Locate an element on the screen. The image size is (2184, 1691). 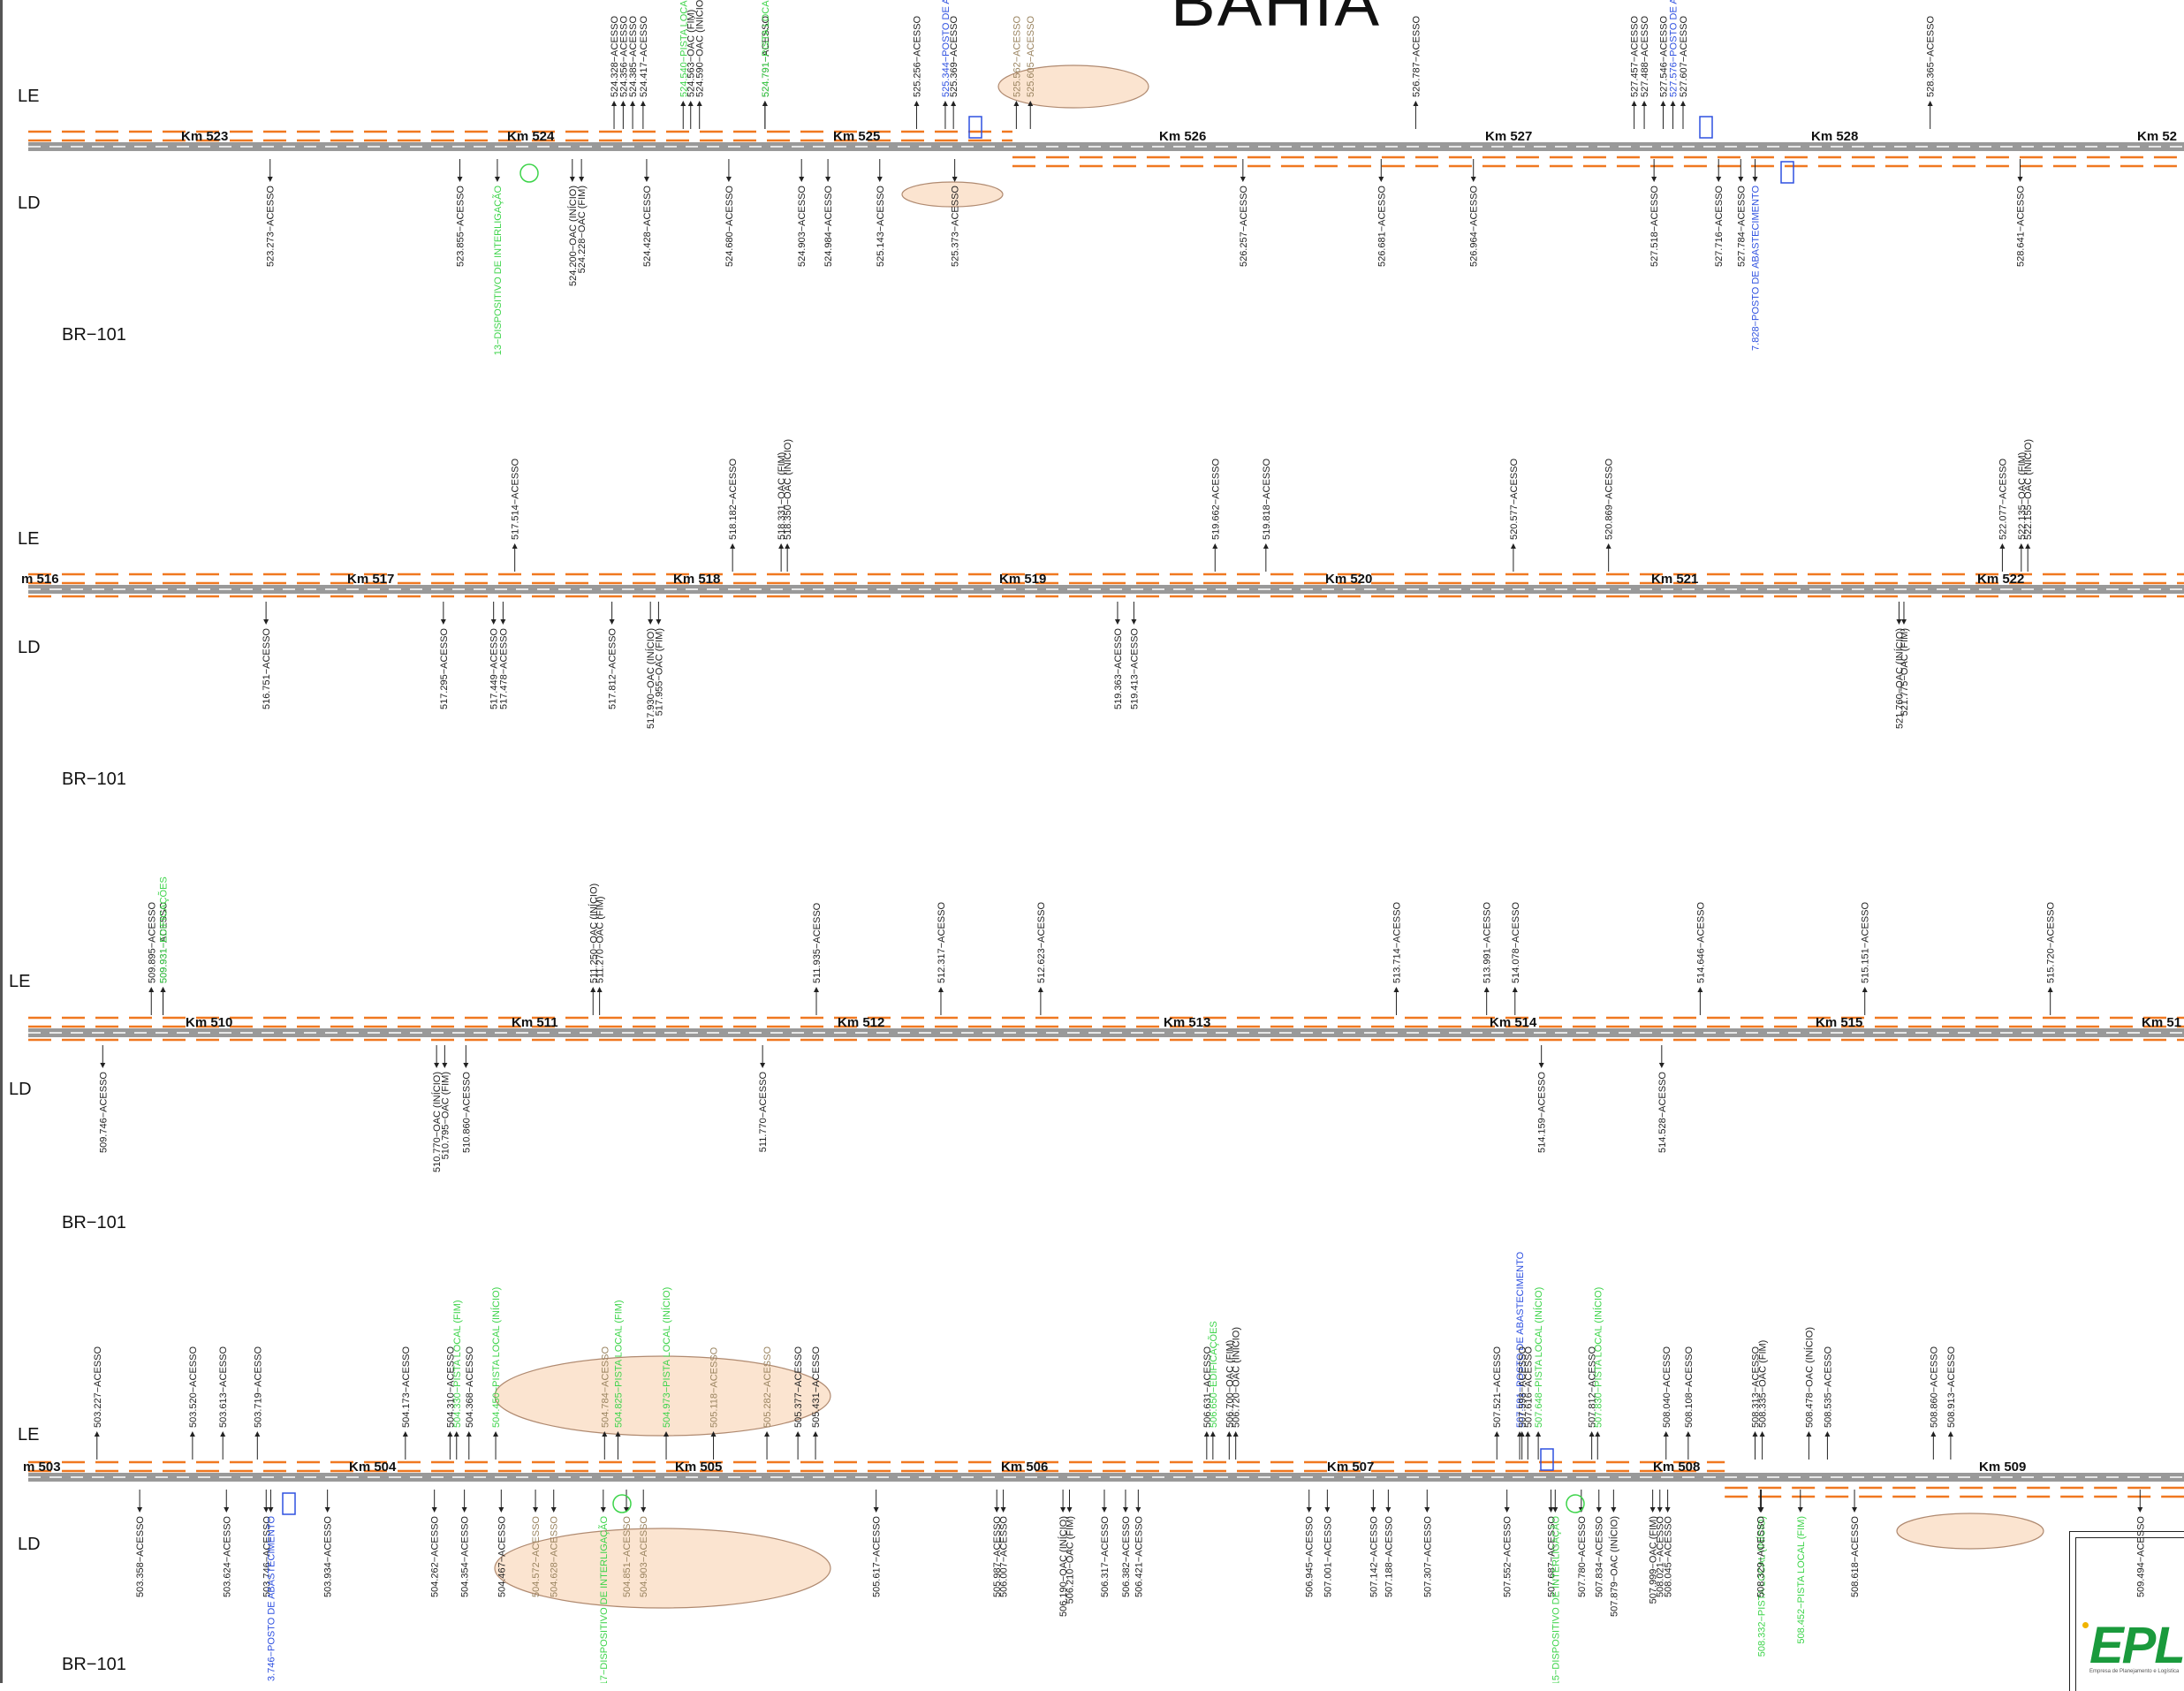
feature-label: 509.931−EDIFICAÇÕES is located at coordinates (164, 929).